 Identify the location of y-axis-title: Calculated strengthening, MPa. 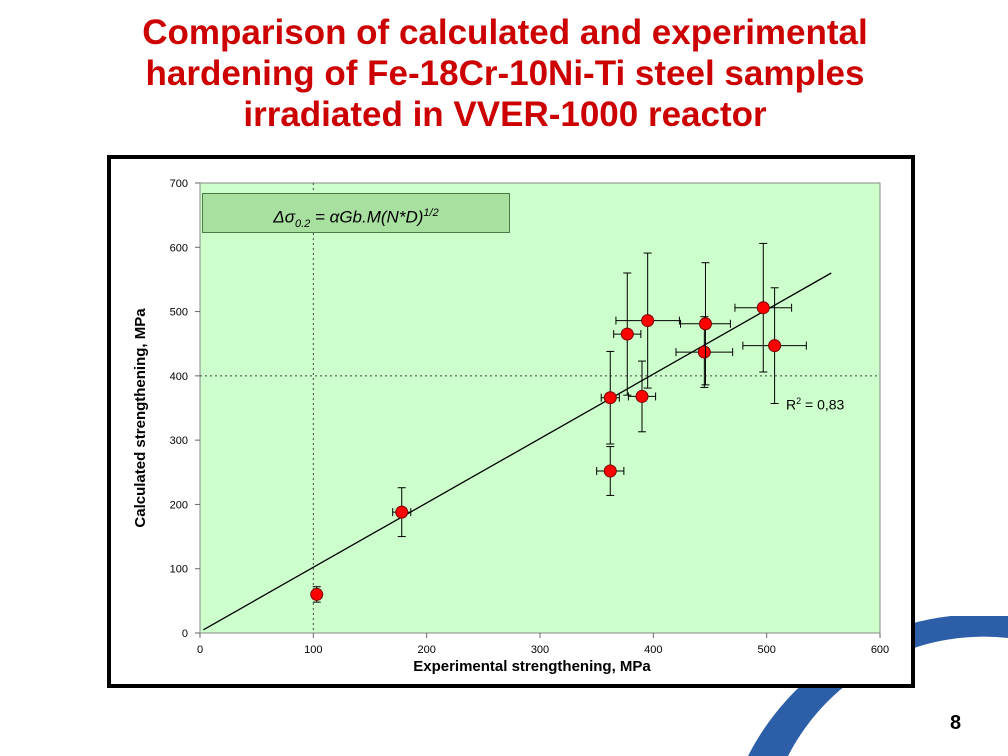
(140, 418).